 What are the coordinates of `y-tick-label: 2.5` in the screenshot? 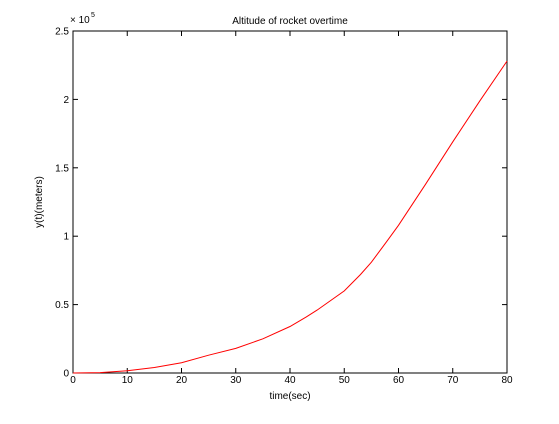 It's located at (62, 32).